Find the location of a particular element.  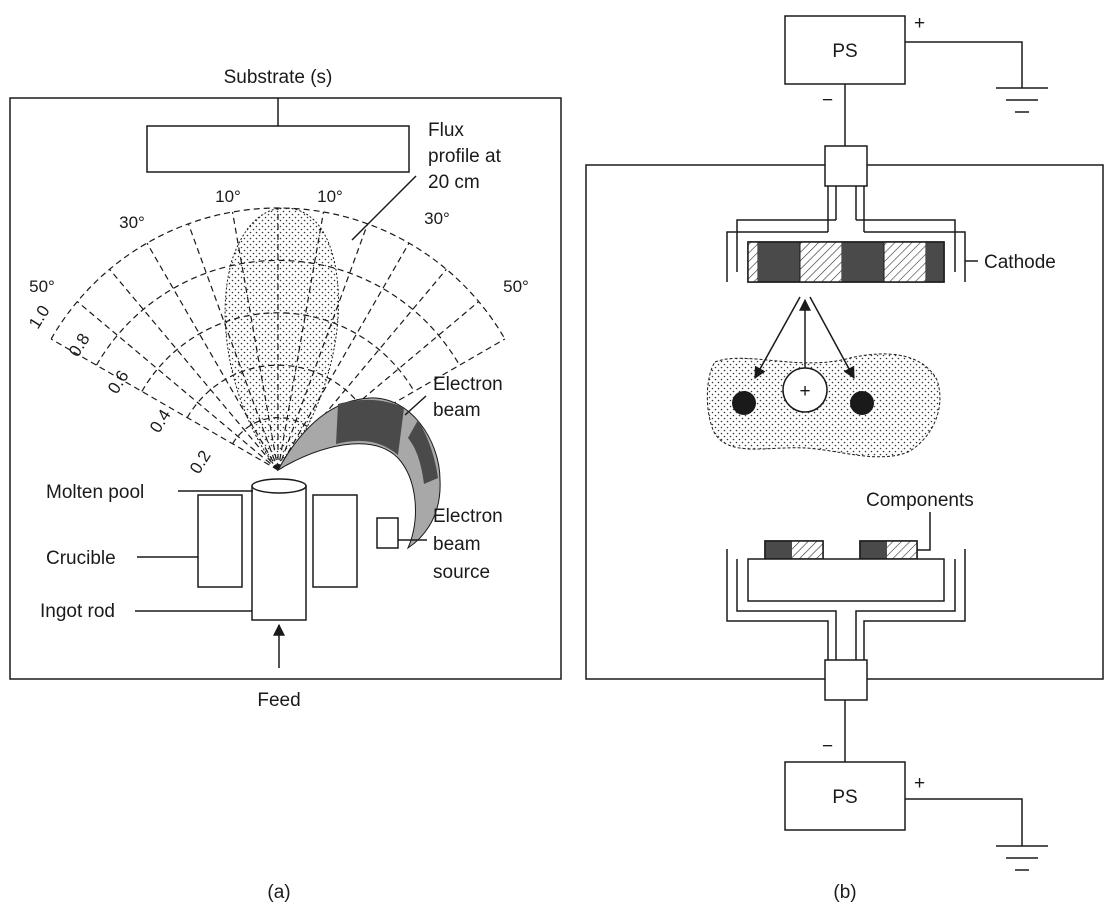

flux-label-3: 20 cm is located at coordinates (454, 182).